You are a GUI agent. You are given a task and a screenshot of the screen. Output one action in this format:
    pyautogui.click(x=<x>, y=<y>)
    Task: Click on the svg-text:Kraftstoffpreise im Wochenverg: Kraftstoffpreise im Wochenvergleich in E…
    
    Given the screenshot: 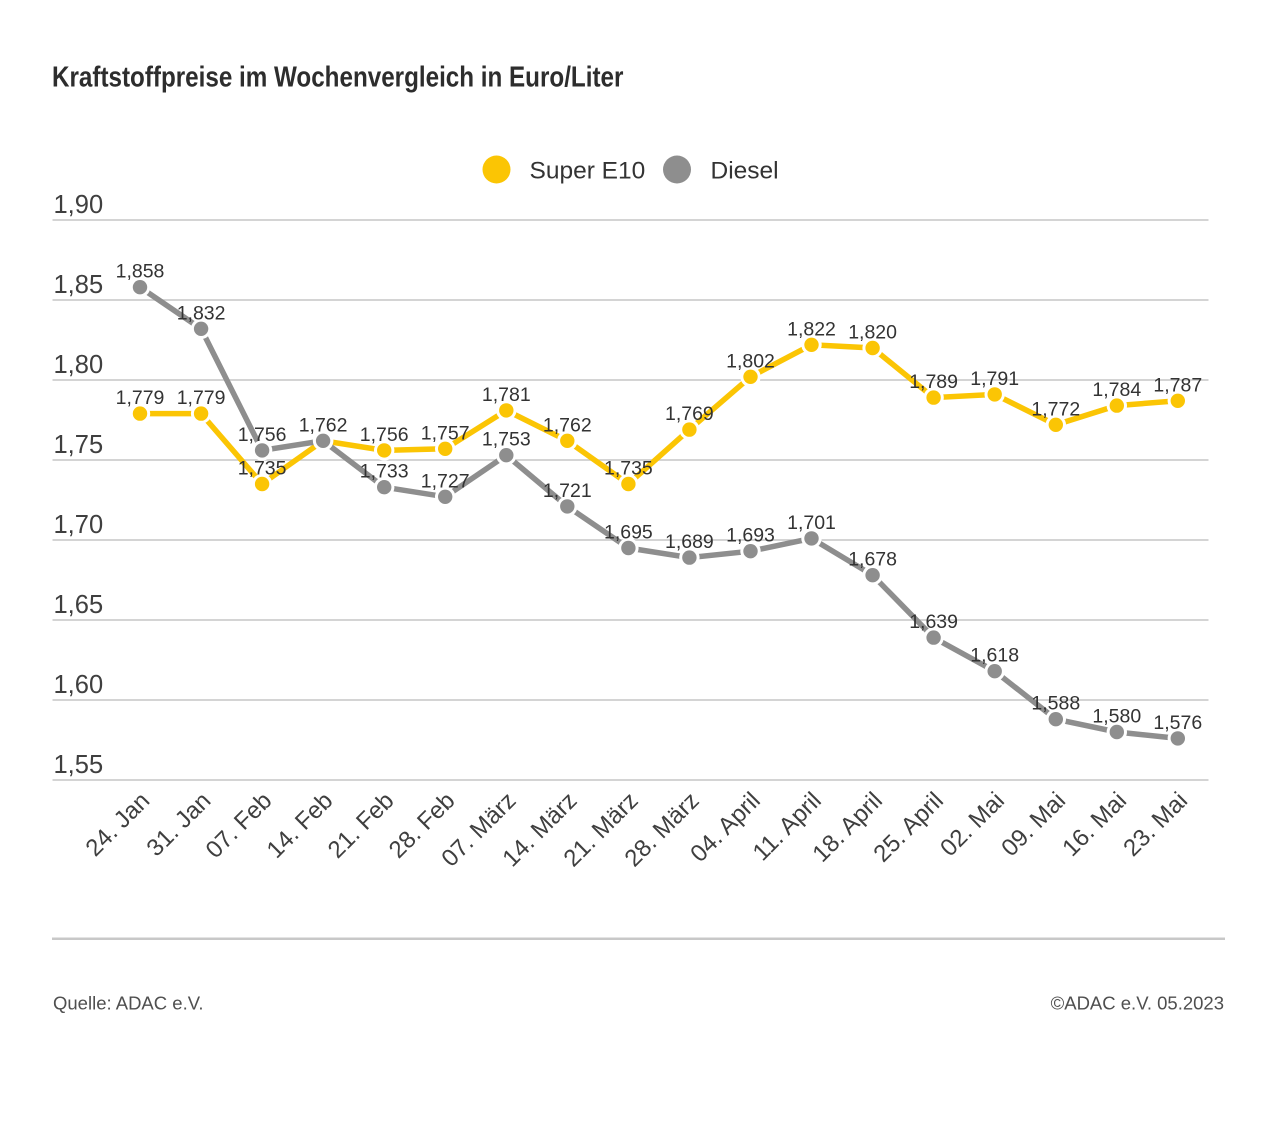 What is the action you would take?
    pyautogui.click(x=337, y=77)
    